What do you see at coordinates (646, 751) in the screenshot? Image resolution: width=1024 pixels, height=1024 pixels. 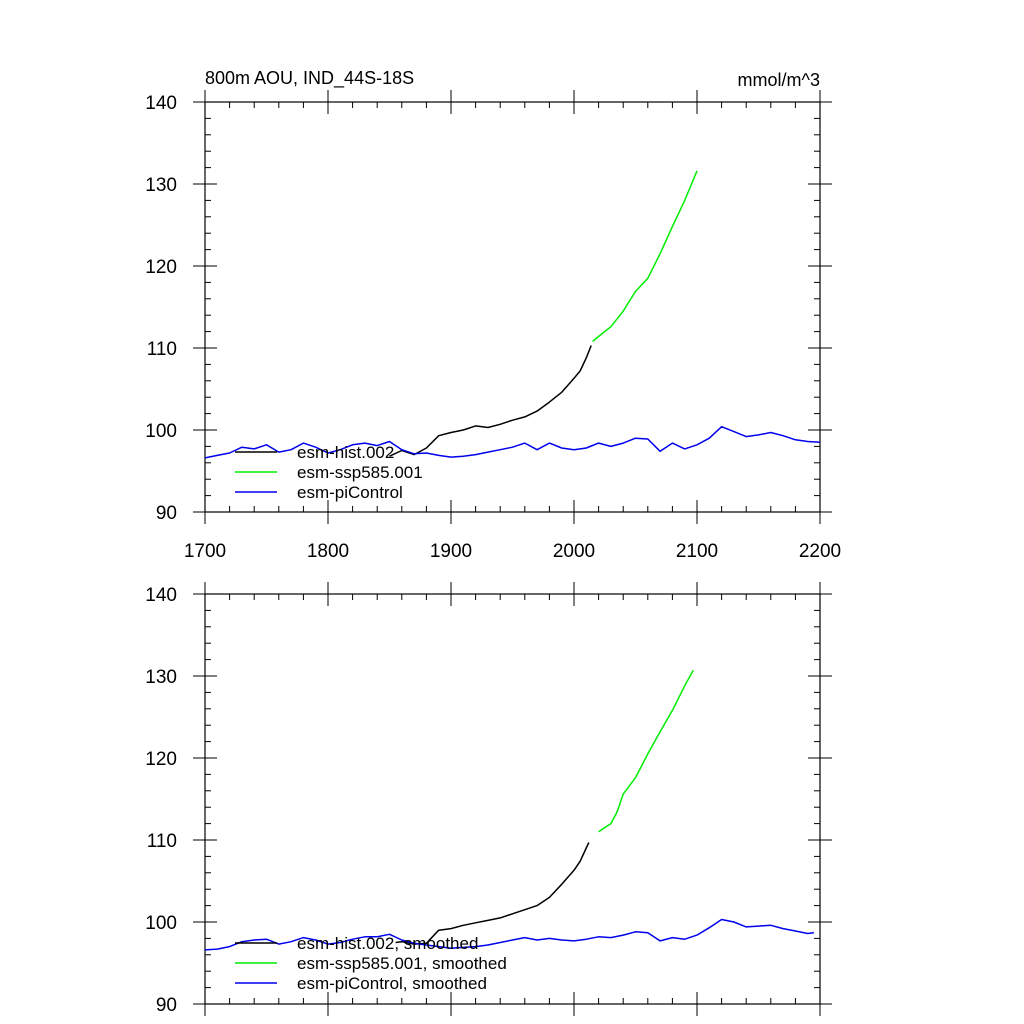 I see `bottom-series-line-esm-ssp585-001-smoothed` at bounding box center [646, 751].